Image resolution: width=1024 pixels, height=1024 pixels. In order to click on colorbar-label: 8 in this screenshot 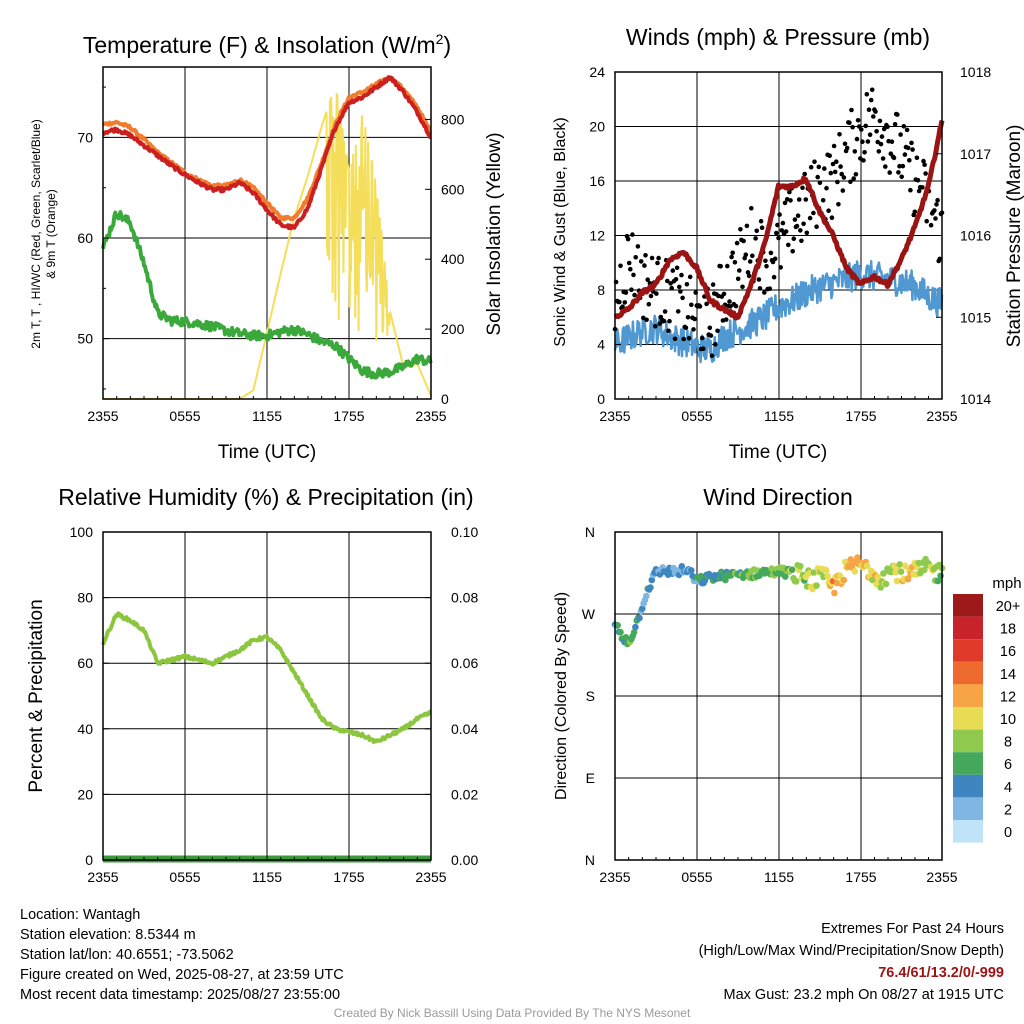, I will do `click(1008, 743)`.